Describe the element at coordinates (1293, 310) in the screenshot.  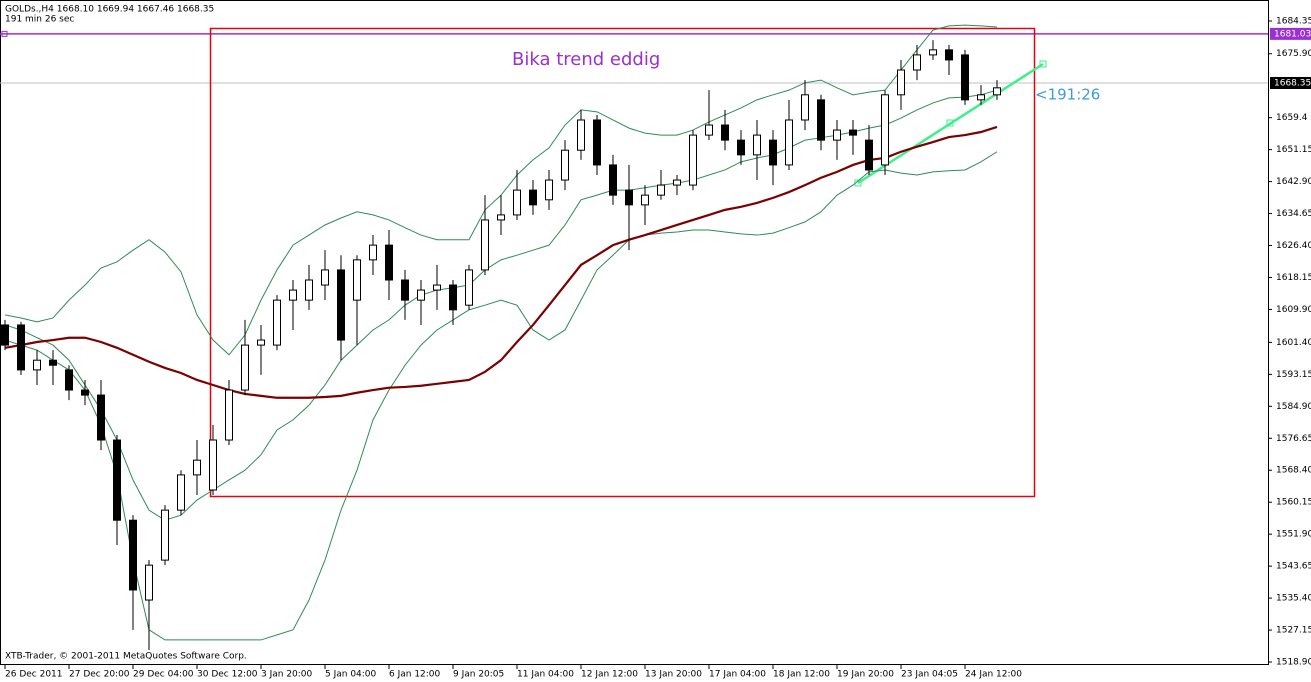
I see `y-tick-label: 1609.90` at that location.